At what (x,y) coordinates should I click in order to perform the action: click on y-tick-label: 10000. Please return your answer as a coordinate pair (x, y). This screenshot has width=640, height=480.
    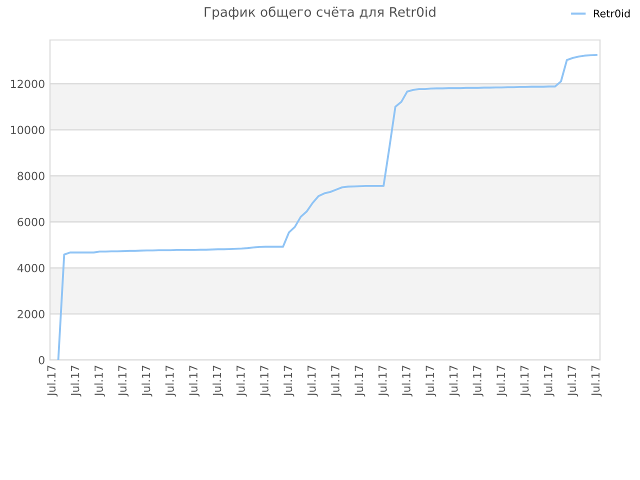
    Looking at the image, I should click on (27, 130).